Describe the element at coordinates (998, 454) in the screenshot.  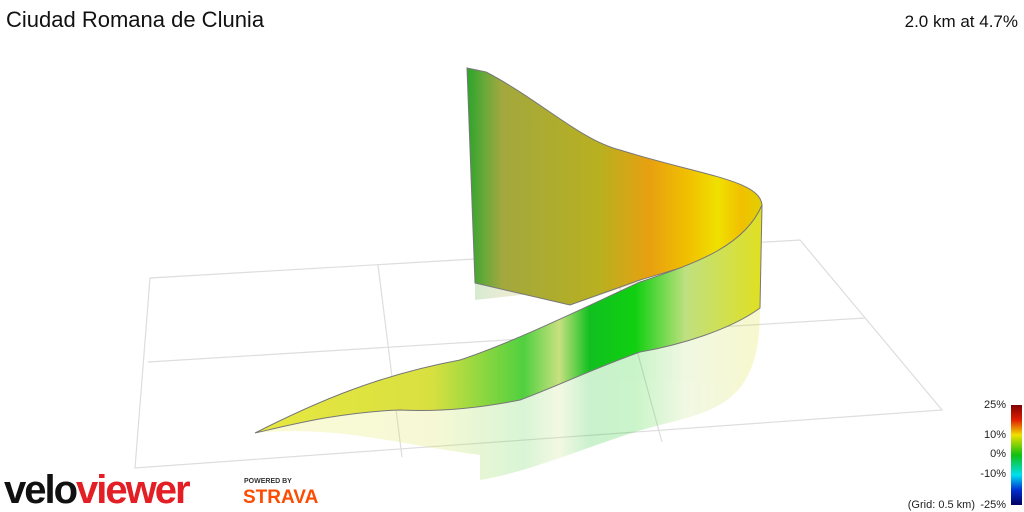
I see `legend-label: 0%` at that location.